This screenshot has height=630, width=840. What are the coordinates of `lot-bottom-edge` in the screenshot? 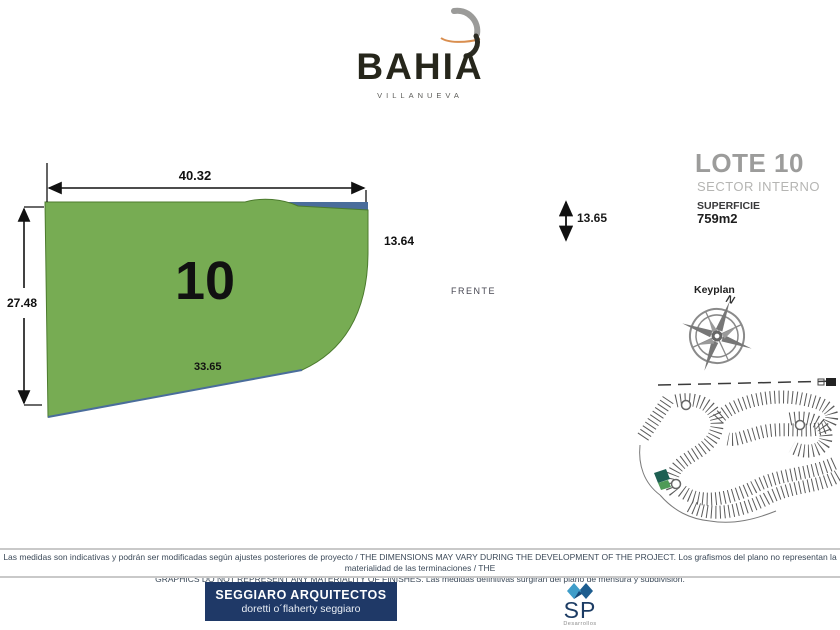 It's located at (175, 393).